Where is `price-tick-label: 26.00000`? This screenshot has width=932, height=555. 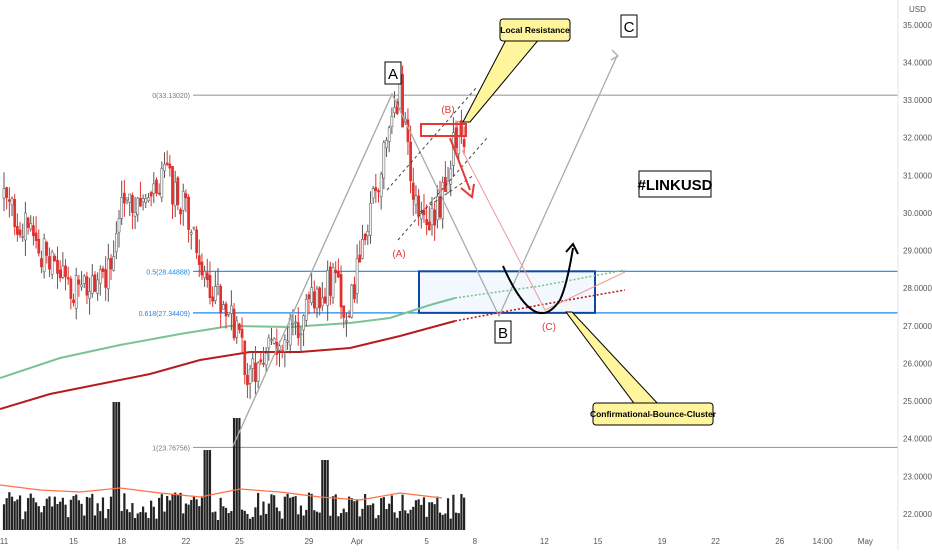 price-tick-label: 26.00000 is located at coordinates (917, 363).